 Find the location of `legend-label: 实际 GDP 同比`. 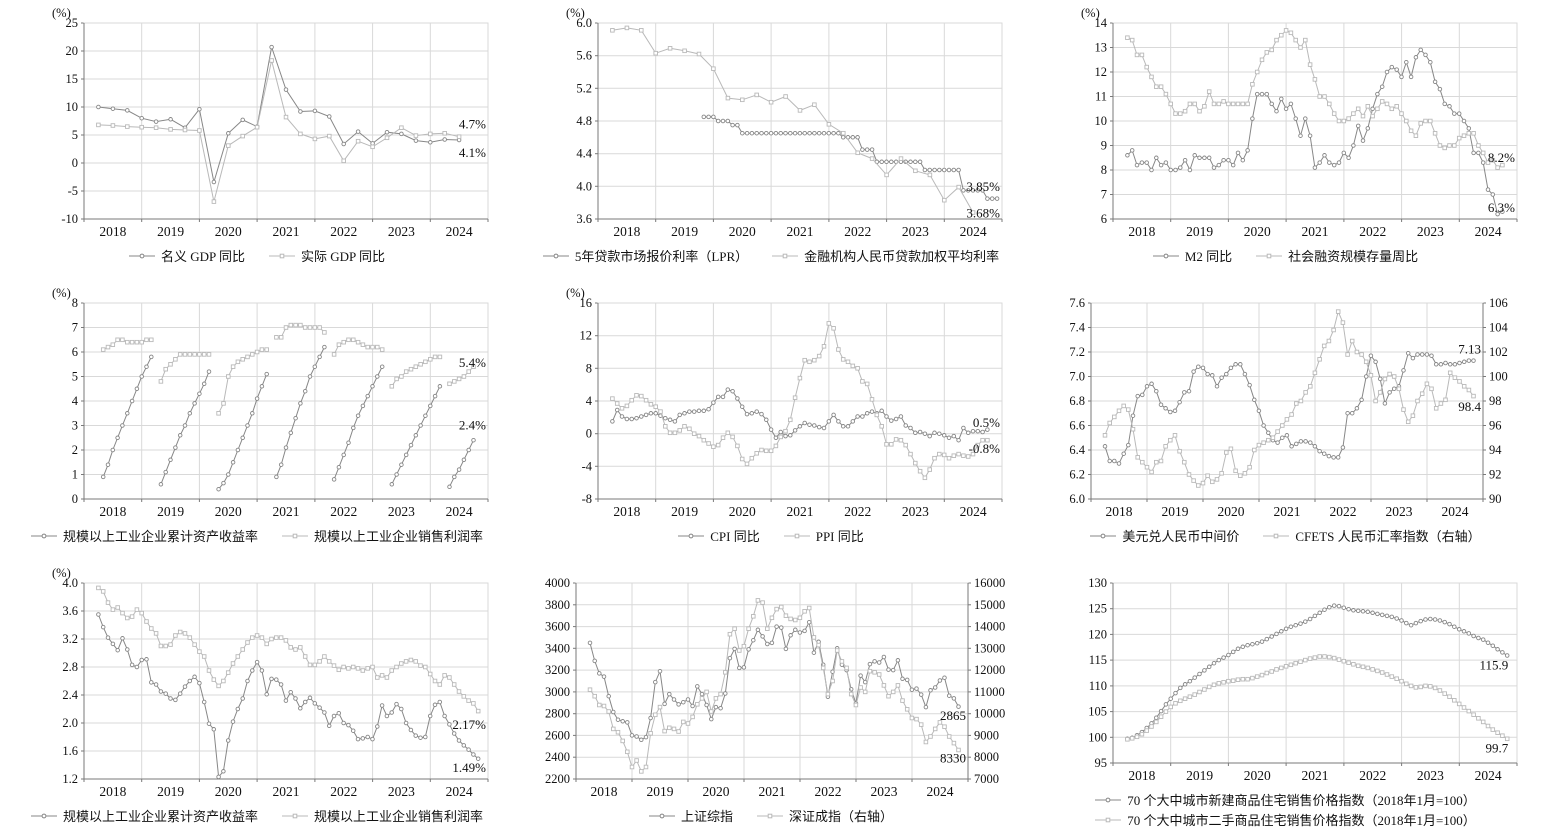

legend-label: 实际 GDP 同比 is located at coordinates (343, 256).